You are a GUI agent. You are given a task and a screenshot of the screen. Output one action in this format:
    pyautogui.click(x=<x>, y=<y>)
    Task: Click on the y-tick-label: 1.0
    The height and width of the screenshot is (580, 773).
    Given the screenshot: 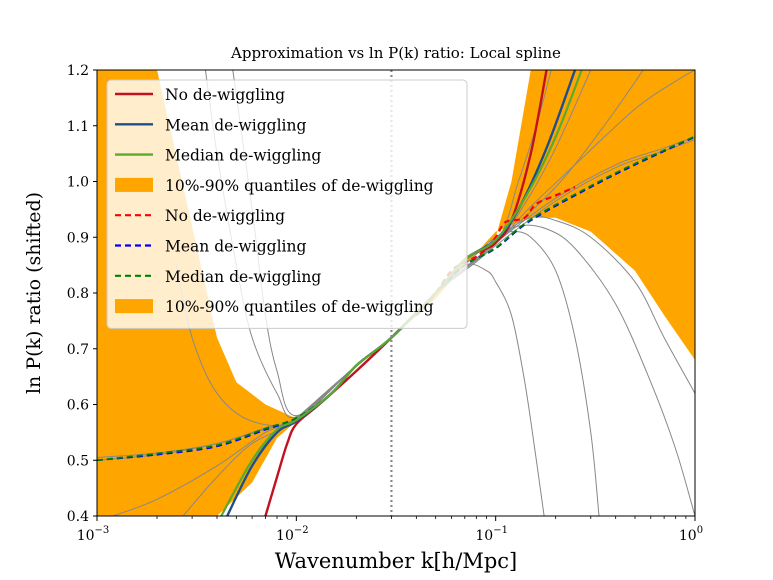 What is the action you would take?
    pyautogui.click(x=78, y=183)
    